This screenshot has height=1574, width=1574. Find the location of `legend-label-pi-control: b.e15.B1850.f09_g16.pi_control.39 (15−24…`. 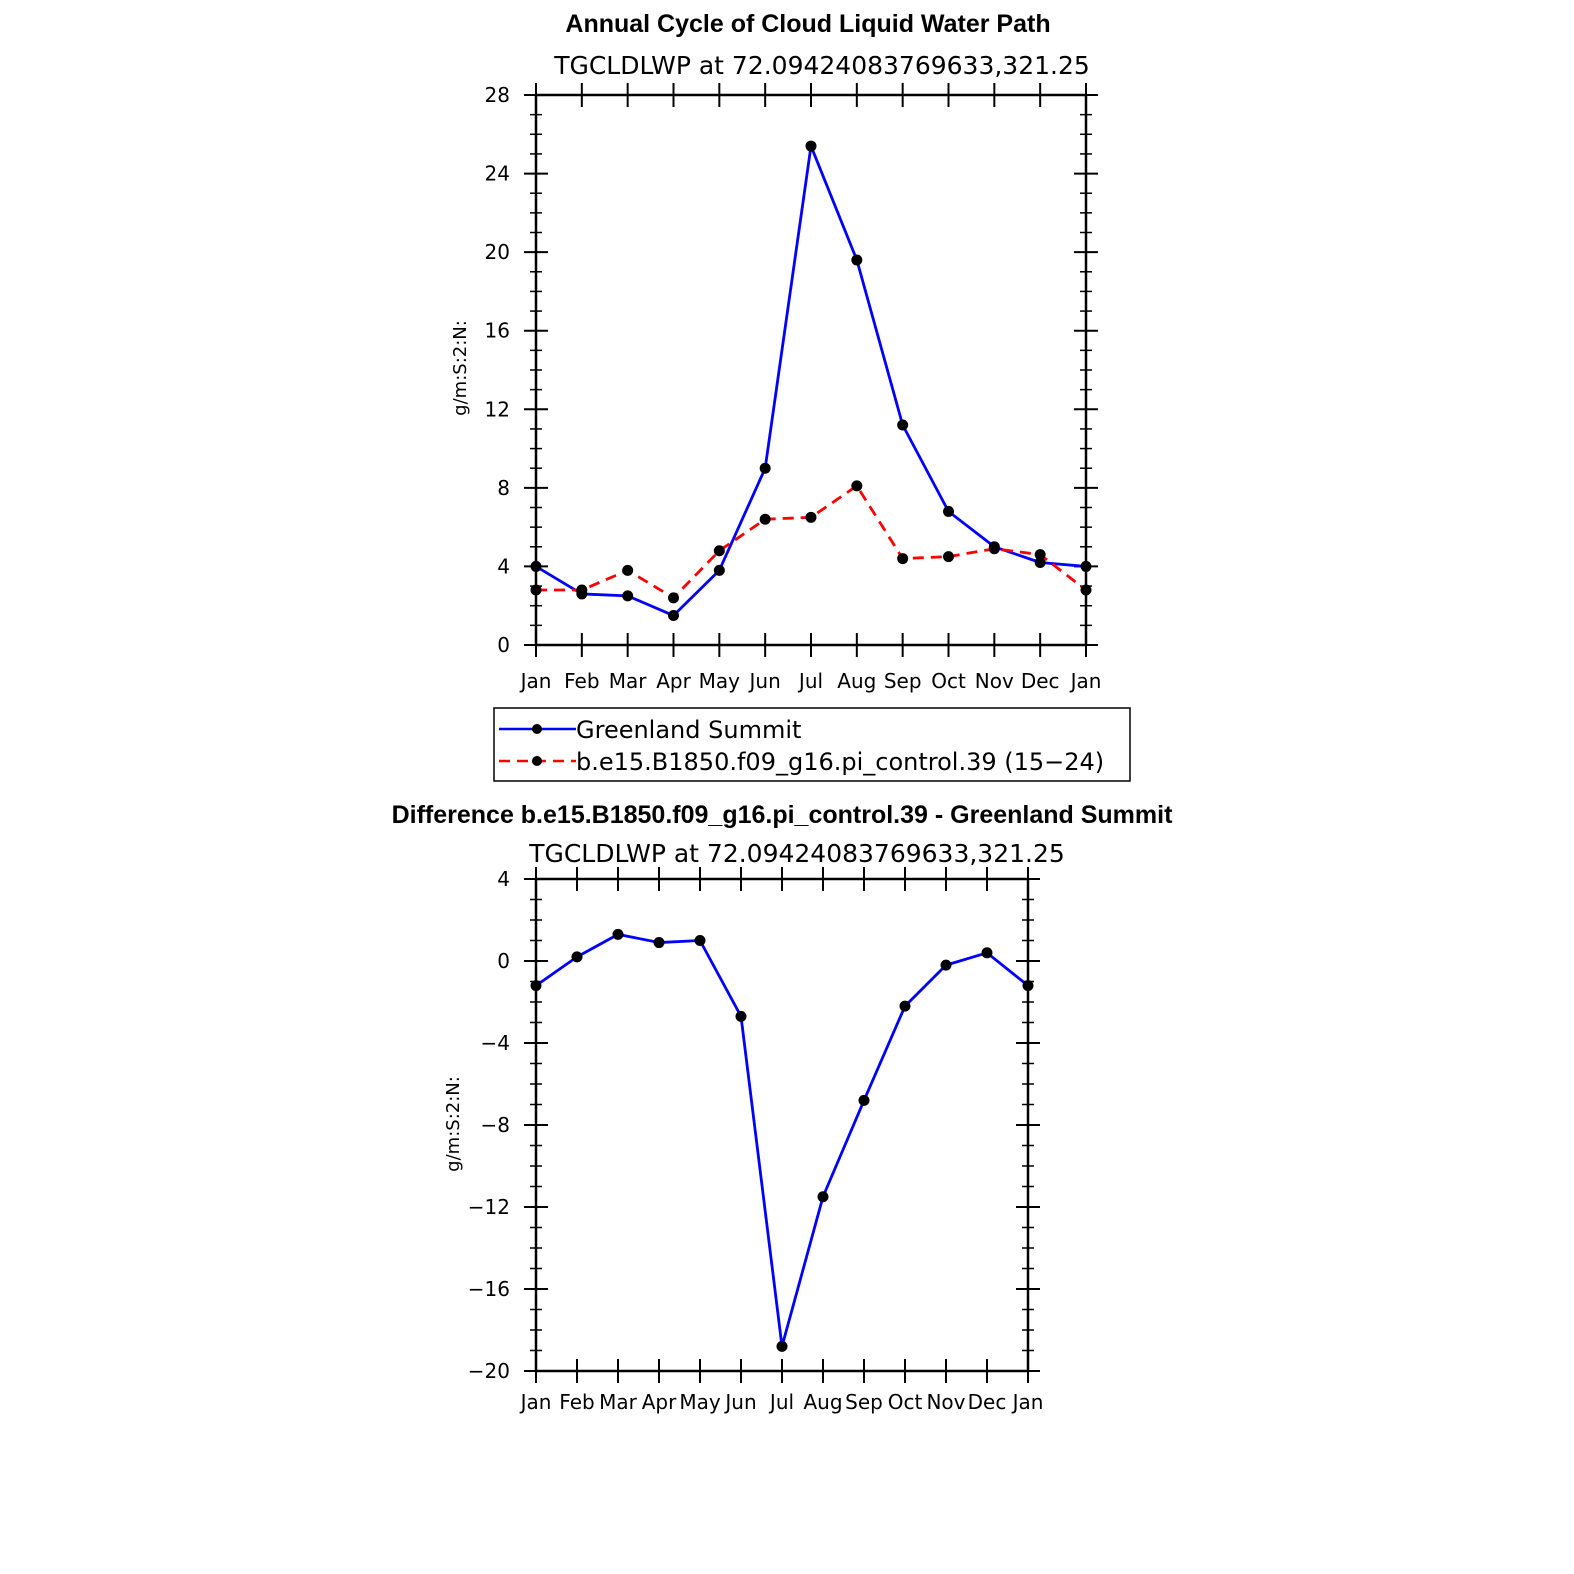

legend-label-pi-control: b.e15.B1850.f09_g16.pi_control.39 (15−24… is located at coordinates (840, 762).